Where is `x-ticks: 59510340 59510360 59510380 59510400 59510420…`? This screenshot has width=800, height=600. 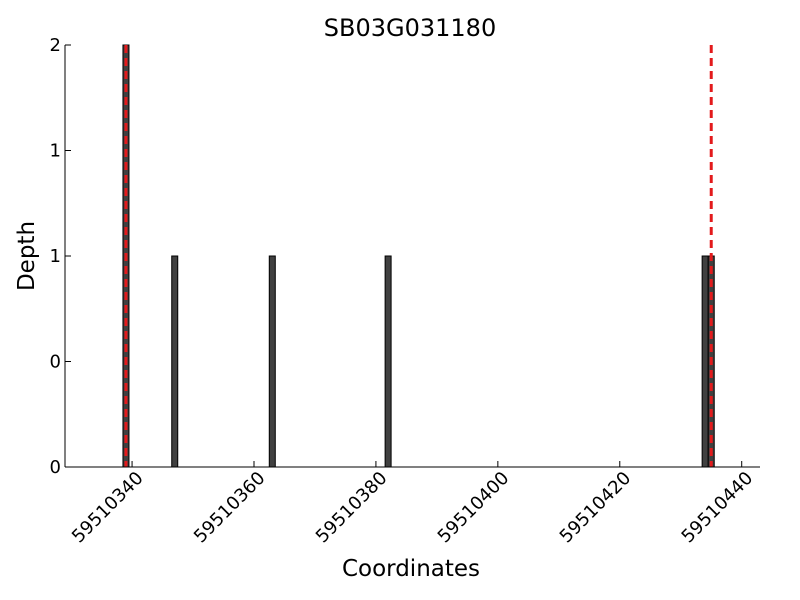 x-ticks: 59510340 59510360 59510380 59510400 59510420… is located at coordinates (412, 504).